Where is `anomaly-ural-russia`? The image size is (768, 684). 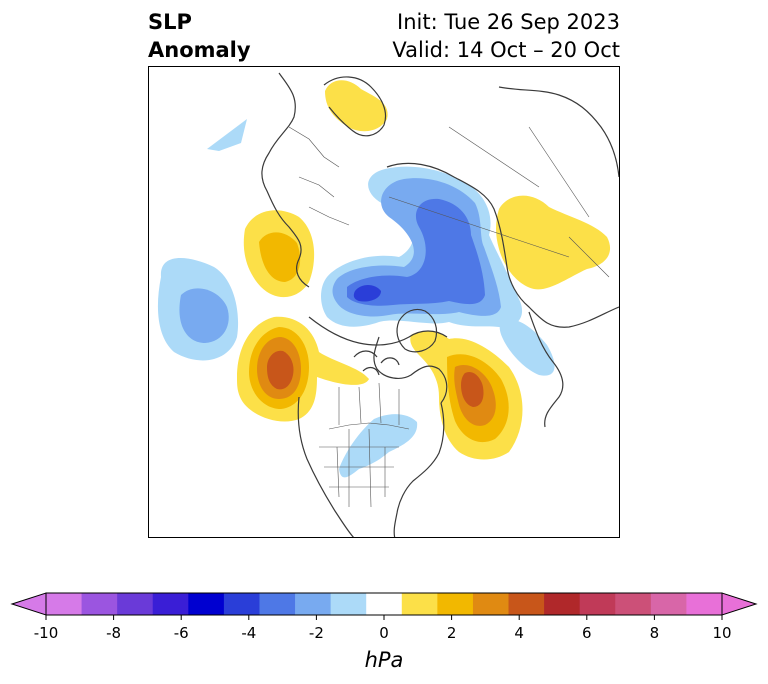 anomaly-ural-russia is located at coordinates (553, 242).